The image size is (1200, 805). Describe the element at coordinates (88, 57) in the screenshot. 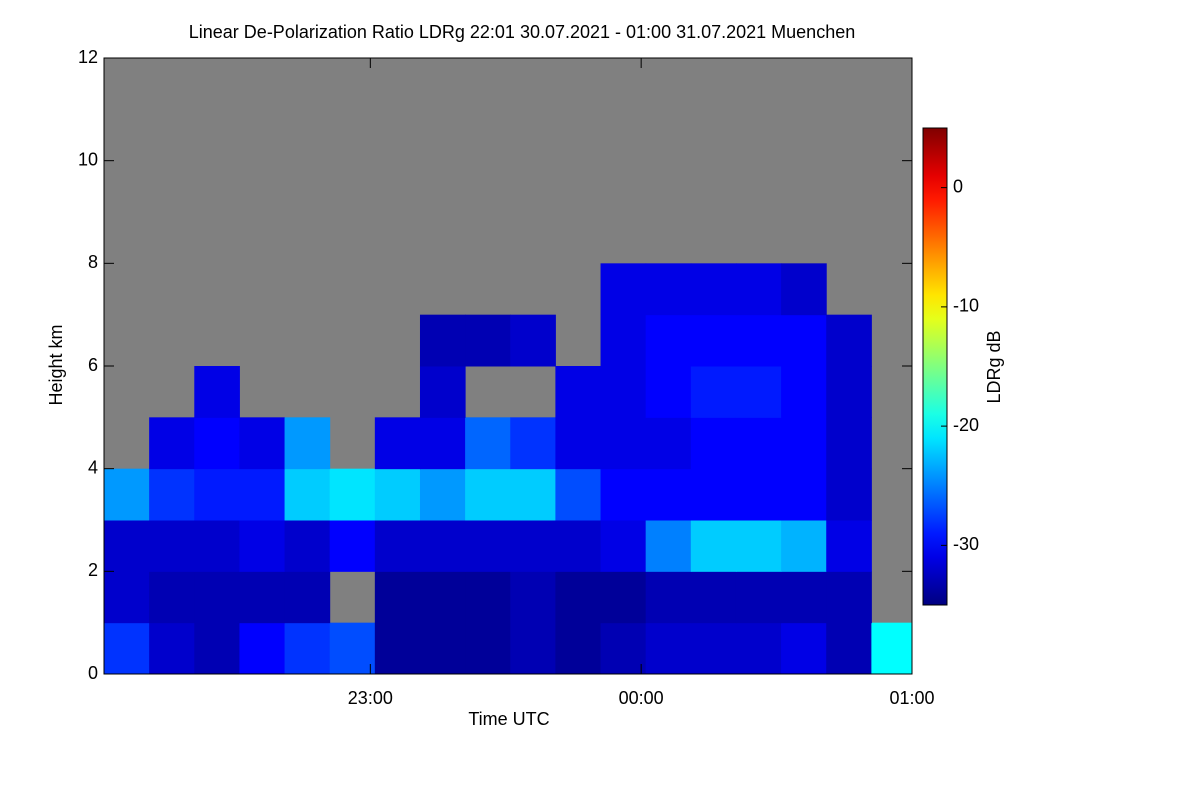

I see `y-tick-label: 12` at that location.